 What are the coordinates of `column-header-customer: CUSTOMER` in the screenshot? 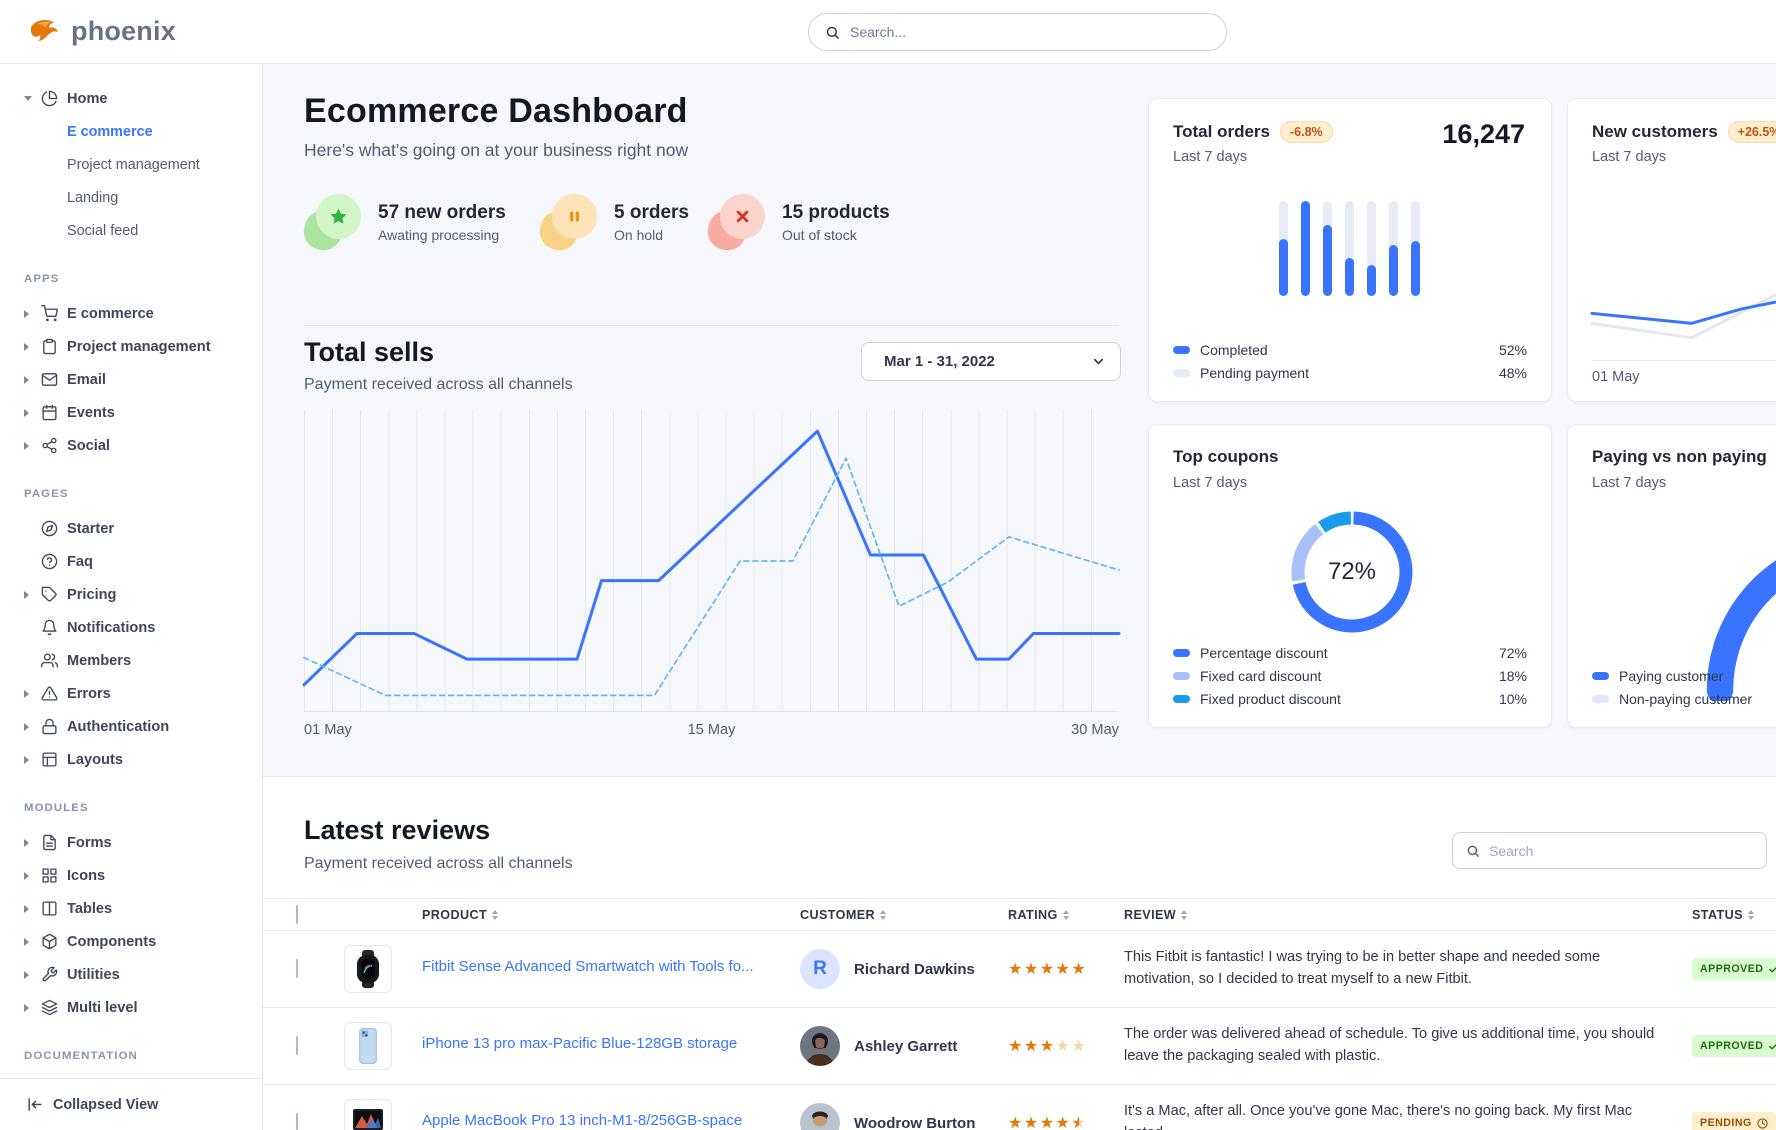 It's located at (904, 915).